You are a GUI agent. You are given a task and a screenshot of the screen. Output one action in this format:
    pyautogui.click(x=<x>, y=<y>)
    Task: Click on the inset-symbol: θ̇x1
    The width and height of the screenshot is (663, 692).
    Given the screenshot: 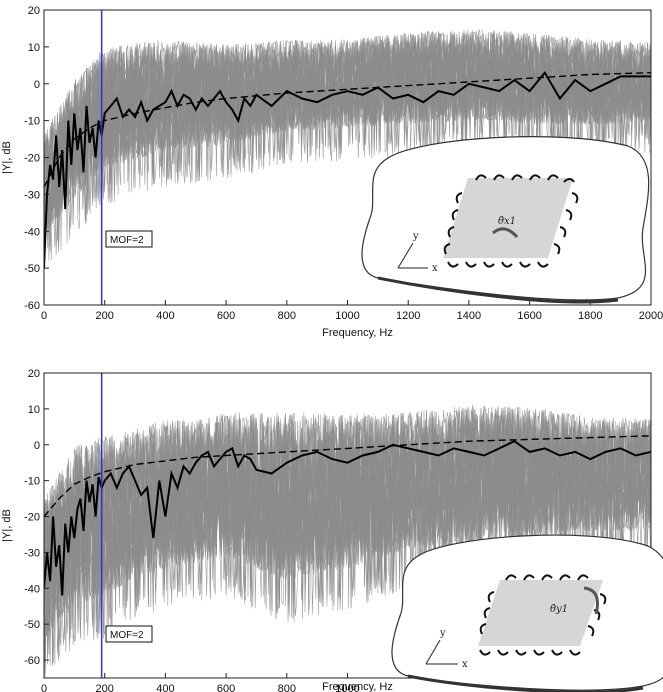 What is the action you would take?
    pyautogui.click(x=507, y=221)
    